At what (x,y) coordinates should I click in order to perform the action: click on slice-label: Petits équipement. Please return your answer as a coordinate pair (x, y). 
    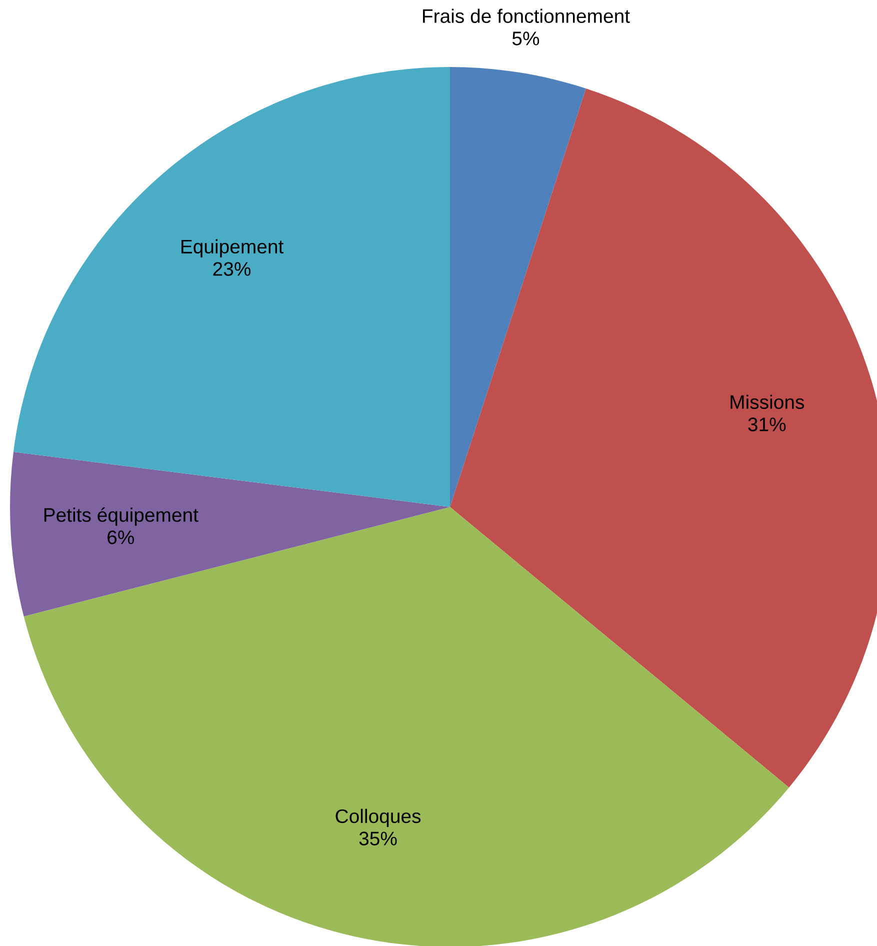
    Looking at the image, I should click on (121, 516).